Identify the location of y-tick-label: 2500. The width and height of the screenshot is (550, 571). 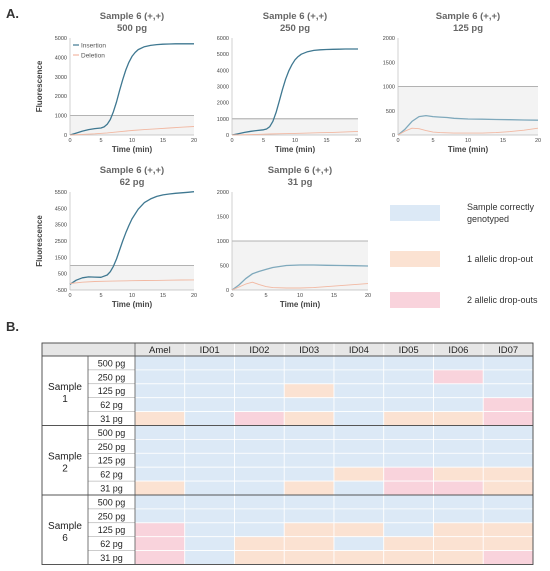
(61, 242).